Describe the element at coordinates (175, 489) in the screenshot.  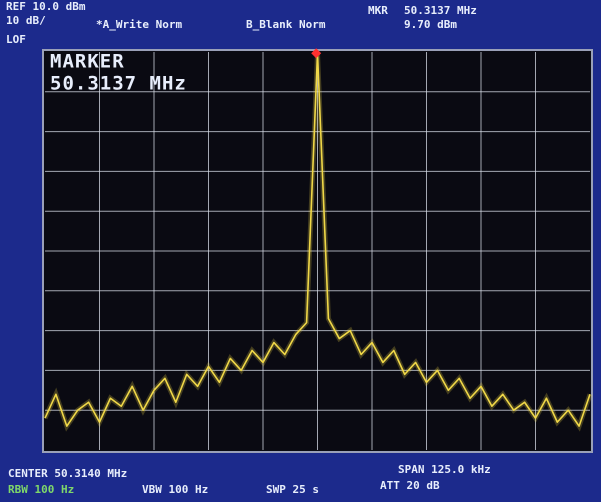
I see `vbw: VBW 100 Hz` at that location.